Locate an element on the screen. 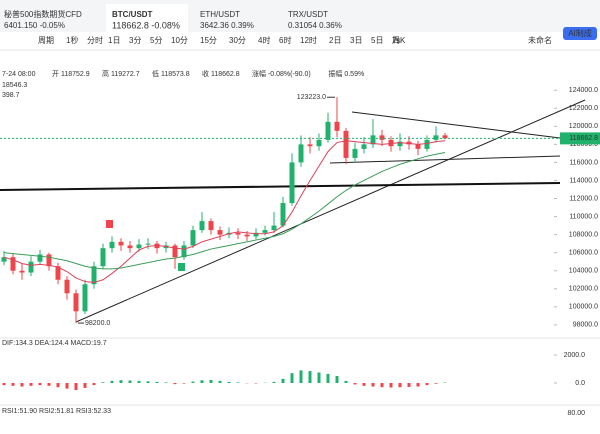 This screenshot has width=600, height=434. price-tick-label: 122000.0 is located at coordinates (583, 108).